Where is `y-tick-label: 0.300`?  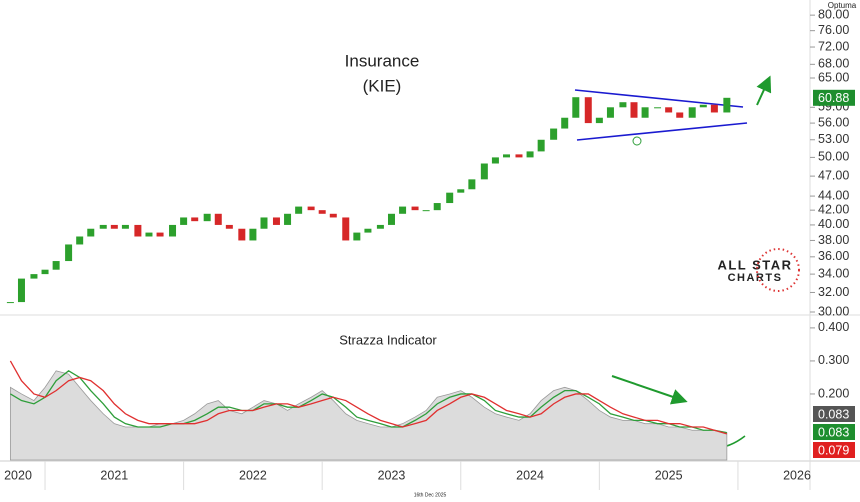
y-tick-label: 0.300 is located at coordinates (833, 360).